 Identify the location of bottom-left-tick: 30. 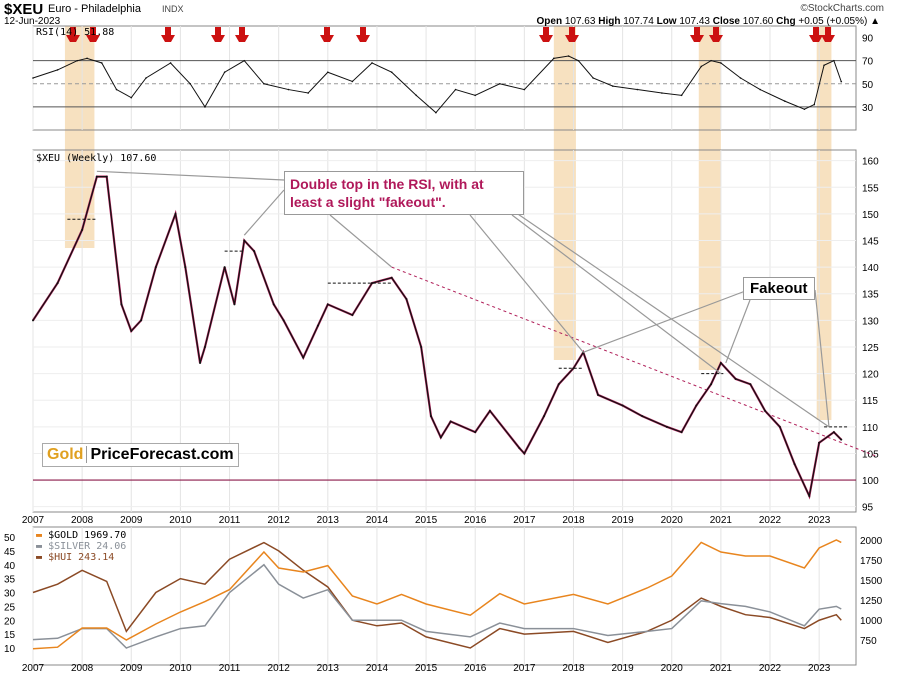
(10, 594).